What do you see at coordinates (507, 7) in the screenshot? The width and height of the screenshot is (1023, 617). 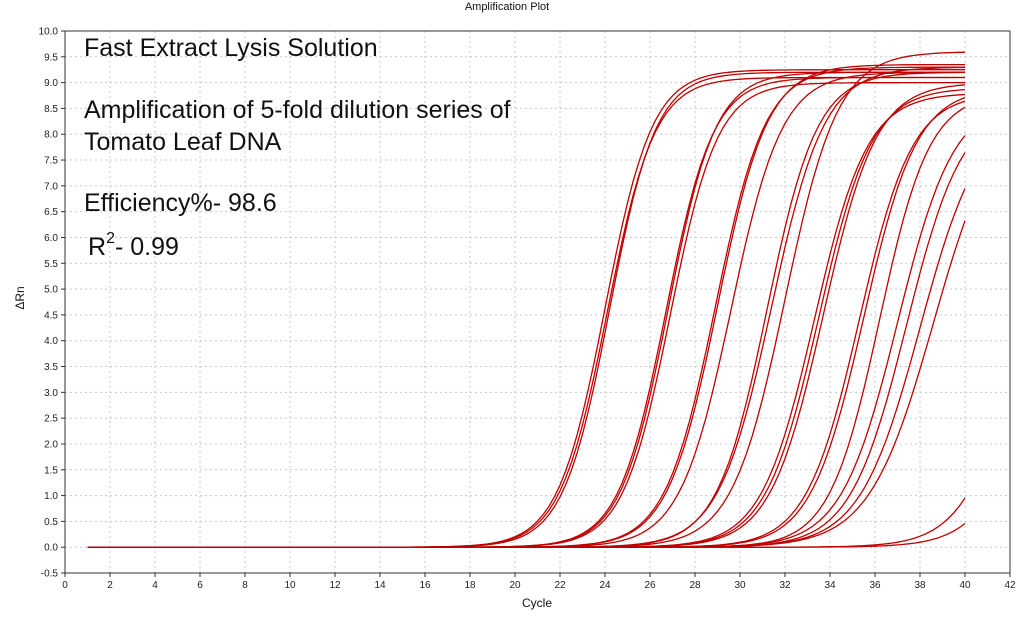 I see `chart-title: Amplification Plot` at bounding box center [507, 7].